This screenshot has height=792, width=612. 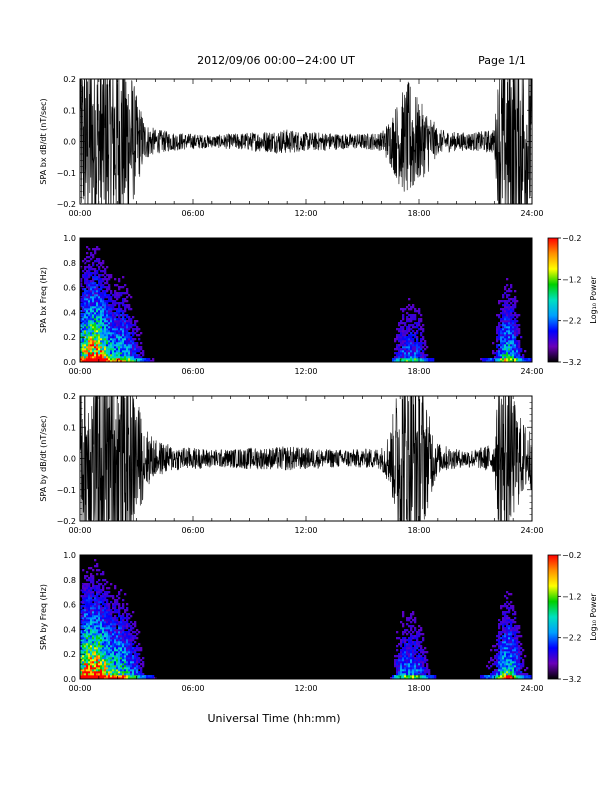 What do you see at coordinates (43, 141) in the screenshot?
I see `y-axis-label: SPA bx dB/dt (nT/sec)` at bounding box center [43, 141].